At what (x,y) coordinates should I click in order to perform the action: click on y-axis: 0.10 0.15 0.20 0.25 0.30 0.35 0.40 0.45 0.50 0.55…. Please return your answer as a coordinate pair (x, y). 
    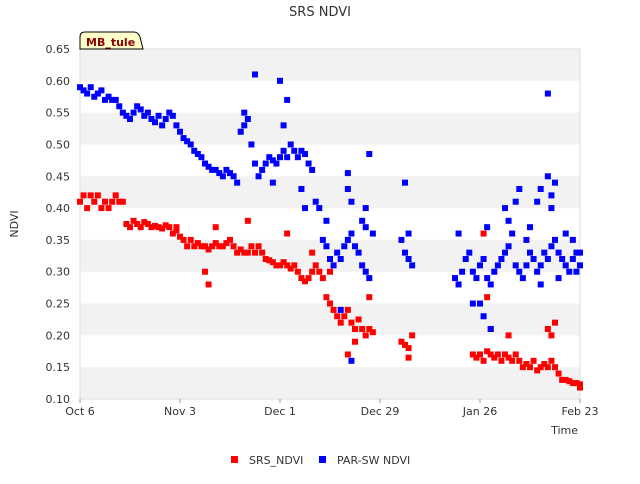
    Looking at the image, I should click on (58, 224).